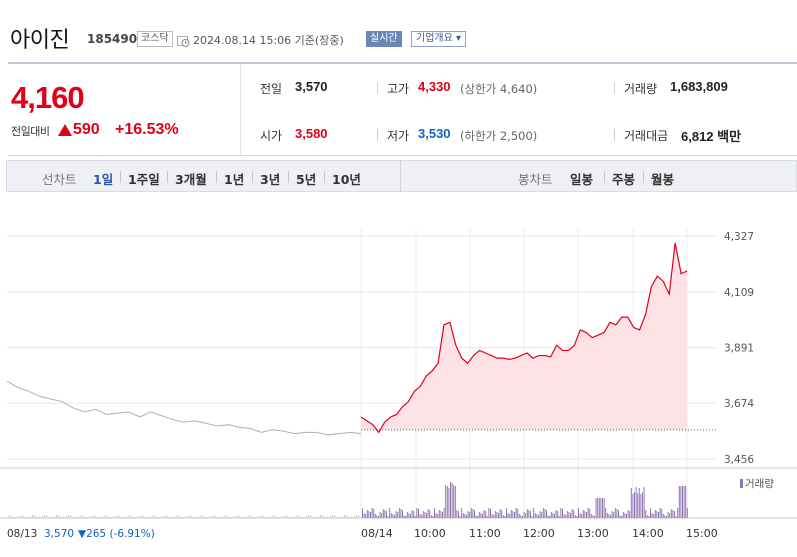 This screenshot has width=797, height=557. Describe the element at coordinates (234, 179) in the screenshot. I see `period-1y: 1년` at that location.